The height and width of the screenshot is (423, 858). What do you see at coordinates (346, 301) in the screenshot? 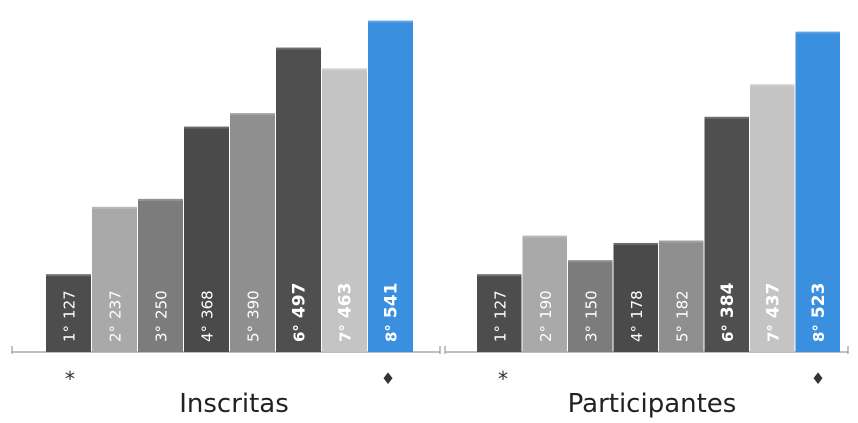
I see `value-label: 463` at bounding box center [346, 301].